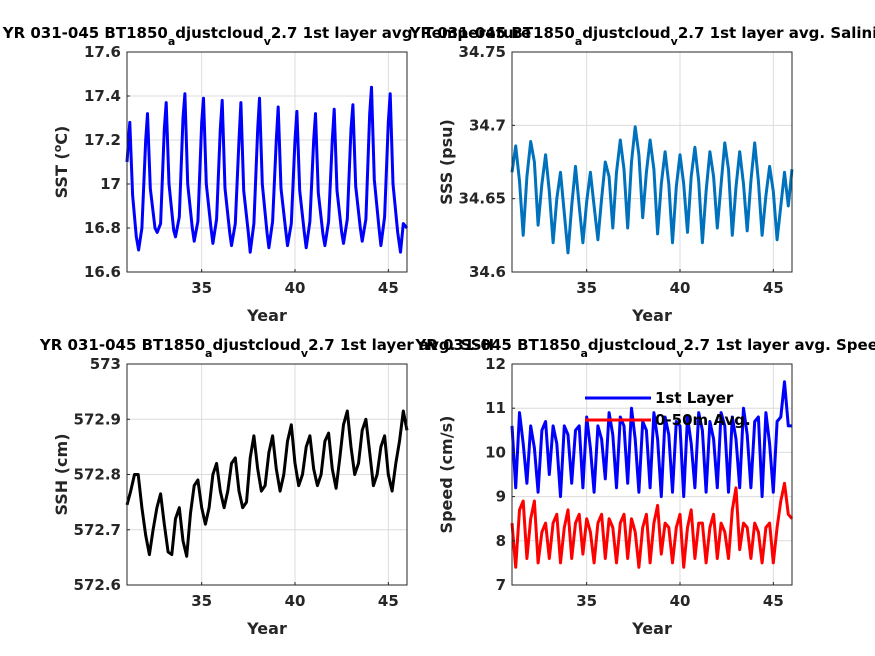 Image resolution: width=875 pixels, height=656 pixels. I want to click on ssh-ytick-label: 572.7, so click(97, 530).